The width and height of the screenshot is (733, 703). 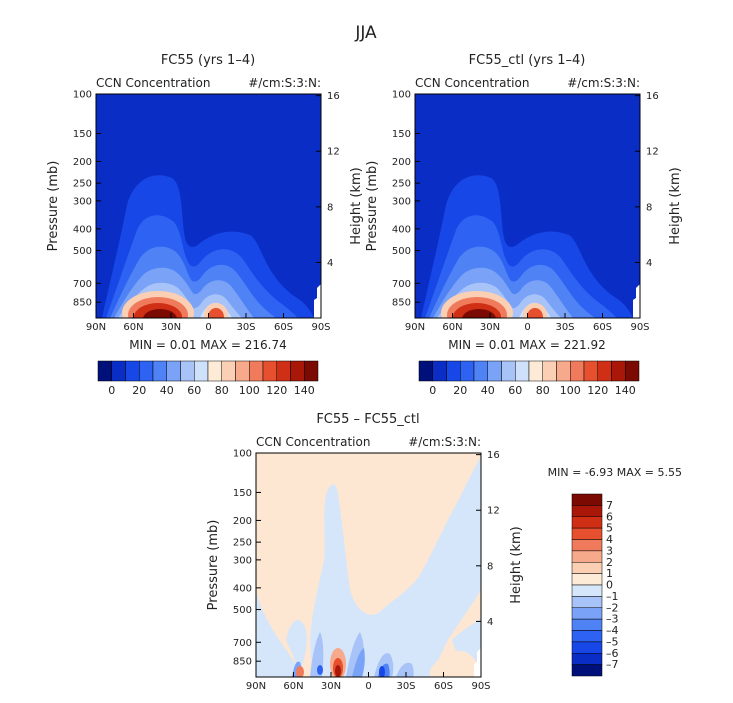 What do you see at coordinates (612, 664) in the screenshot?
I see `colorbar-label: –7` at bounding box center [612, 664].